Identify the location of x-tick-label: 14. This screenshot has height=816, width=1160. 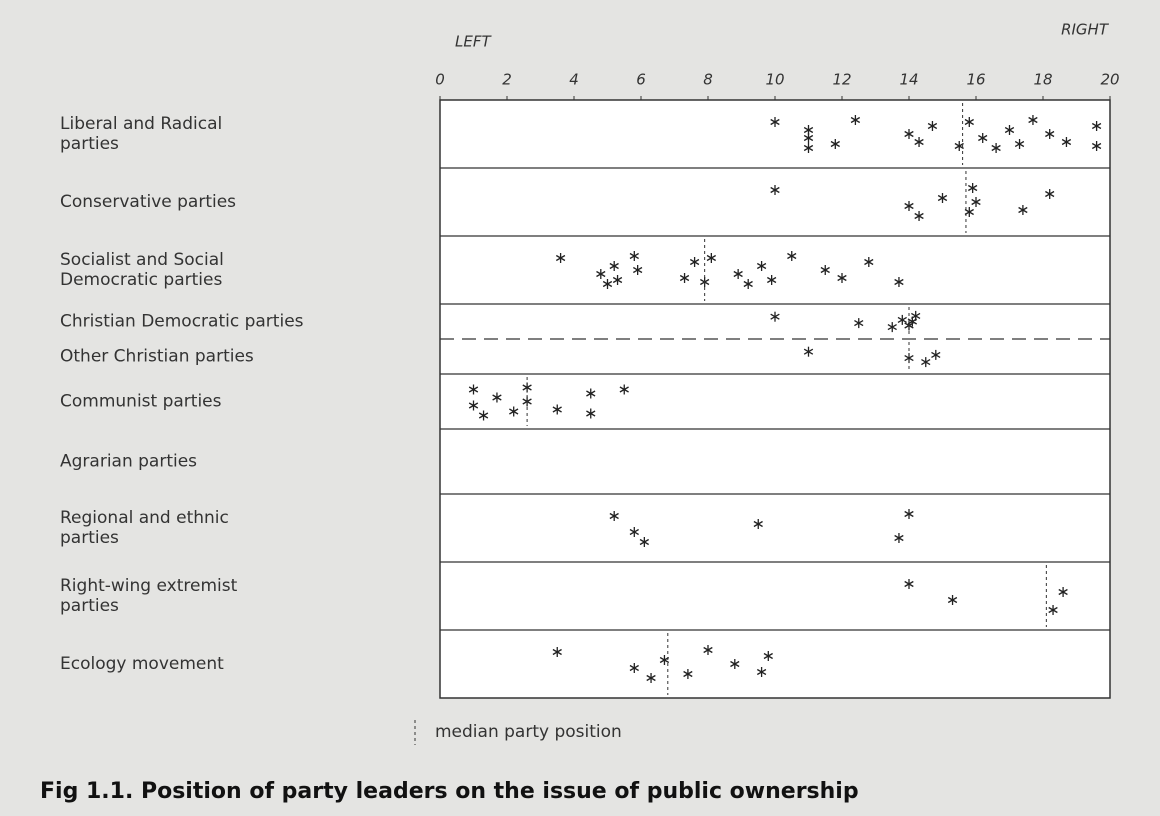
(908, 80).